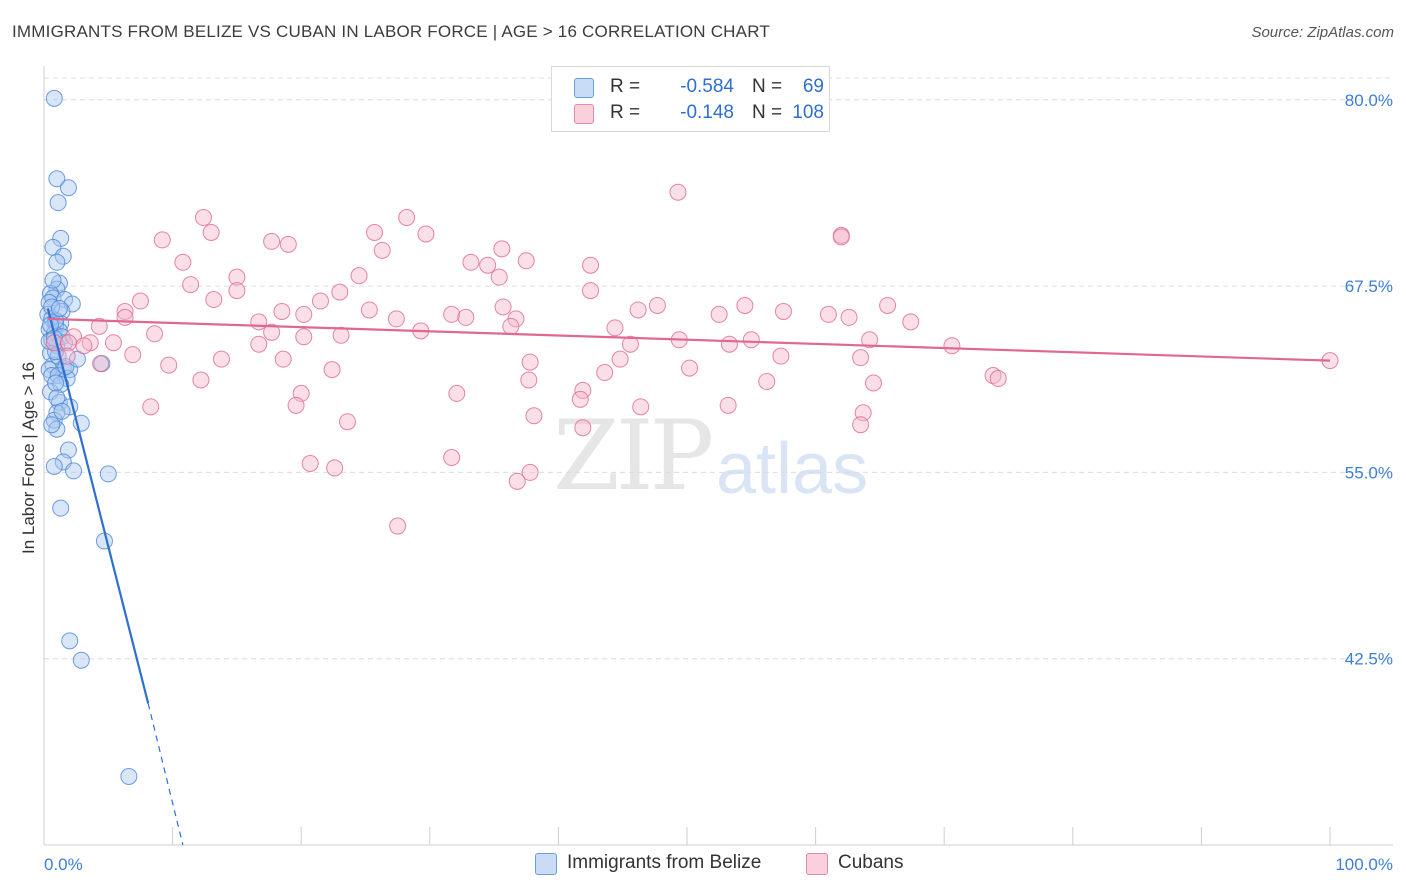  I want to click on watermark-zip: ZIP, so click(633, 456).